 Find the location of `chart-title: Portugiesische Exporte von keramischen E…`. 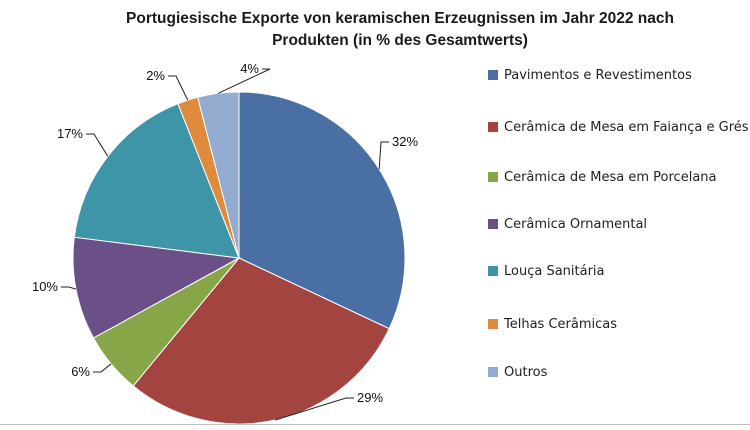

chart-title: Portugiesische Exporte von keramischen E… is located at coordinates (395, 30).